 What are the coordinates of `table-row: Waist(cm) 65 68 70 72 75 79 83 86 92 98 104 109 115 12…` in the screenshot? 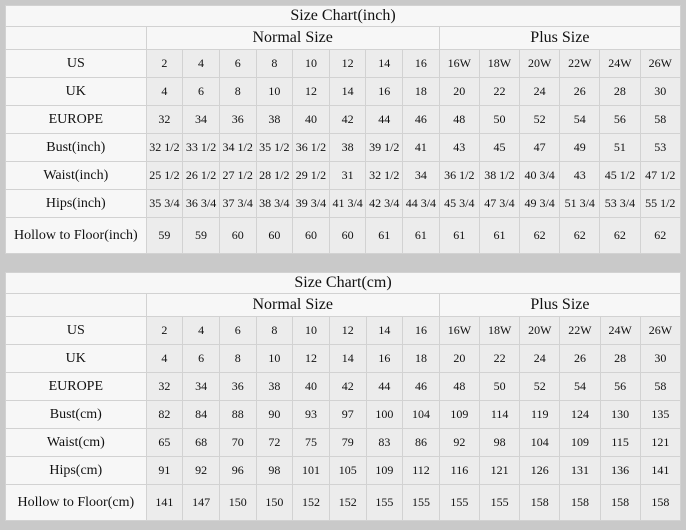 It's located at (343, 442).